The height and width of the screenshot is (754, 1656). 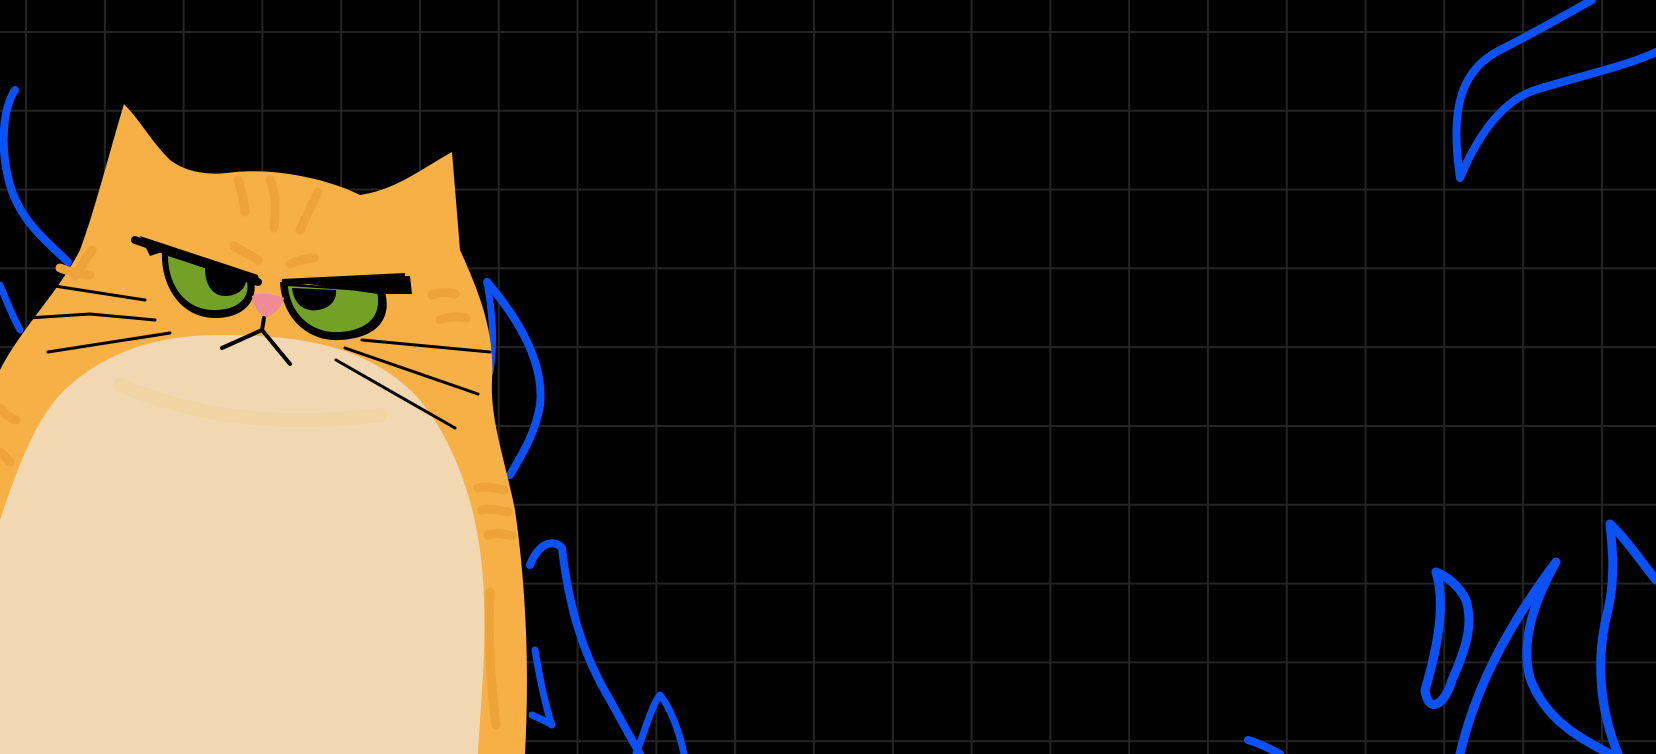 I want to click on flame-bottom-left-c, so click(x=660, y=722).